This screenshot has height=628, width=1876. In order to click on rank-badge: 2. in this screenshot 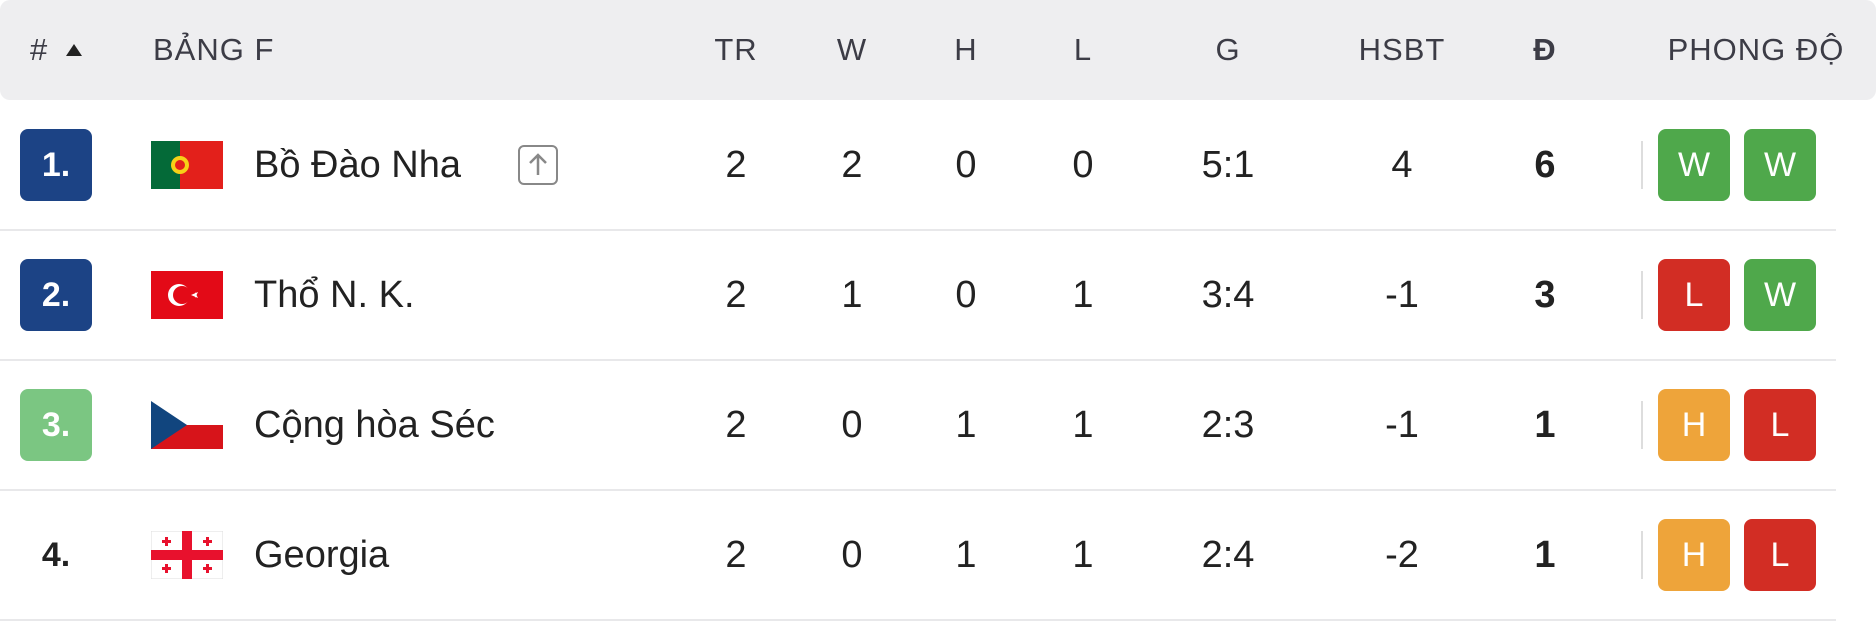, I will do `click(56, 295)`.